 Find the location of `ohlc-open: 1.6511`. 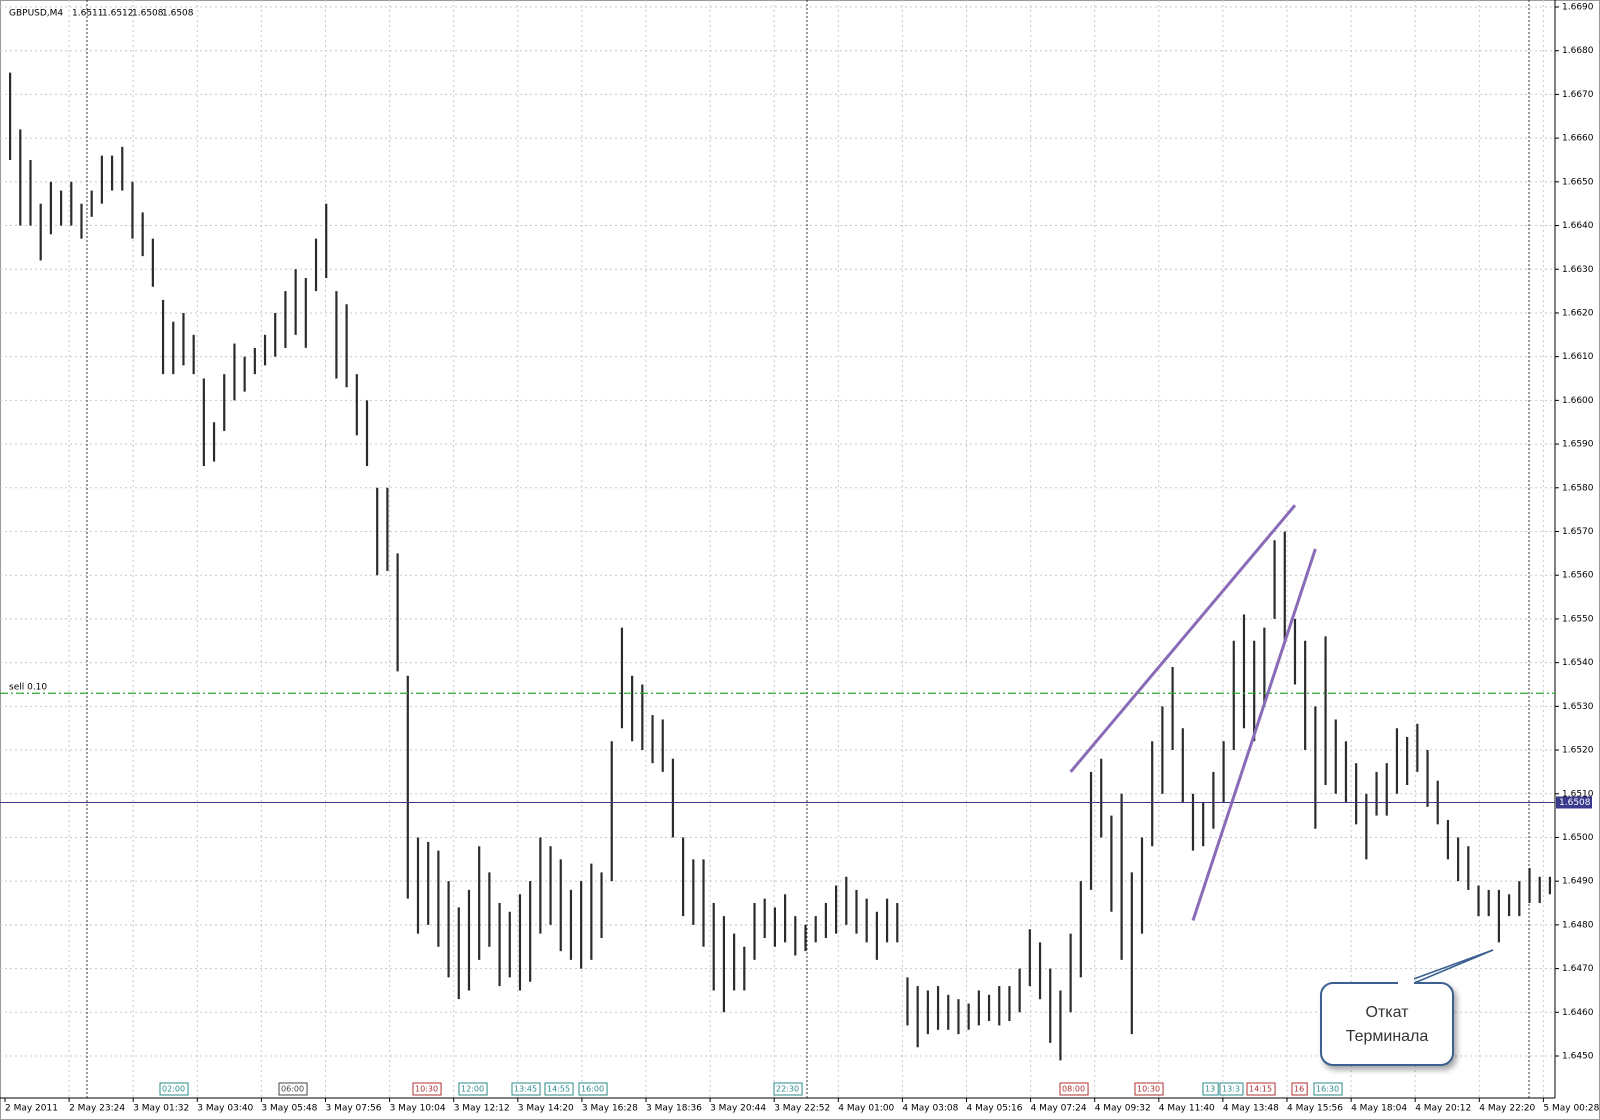

ohlc-open: 1.6511 is located at coordinates (88, 14).